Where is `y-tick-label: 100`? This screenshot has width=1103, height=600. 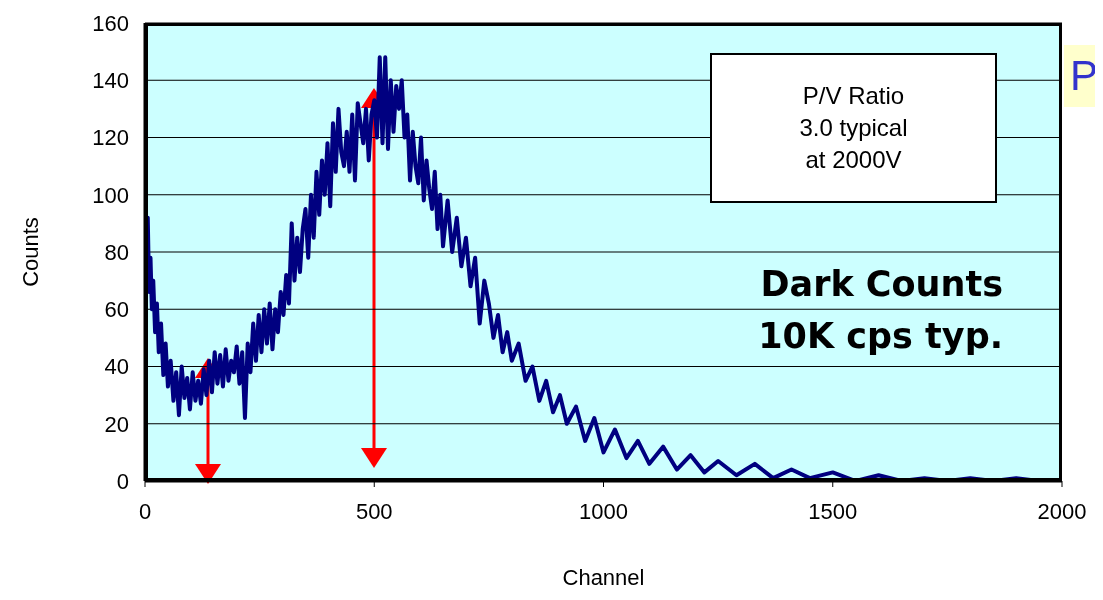
y-tick-label: 100 is located at coordinates (110, 195).